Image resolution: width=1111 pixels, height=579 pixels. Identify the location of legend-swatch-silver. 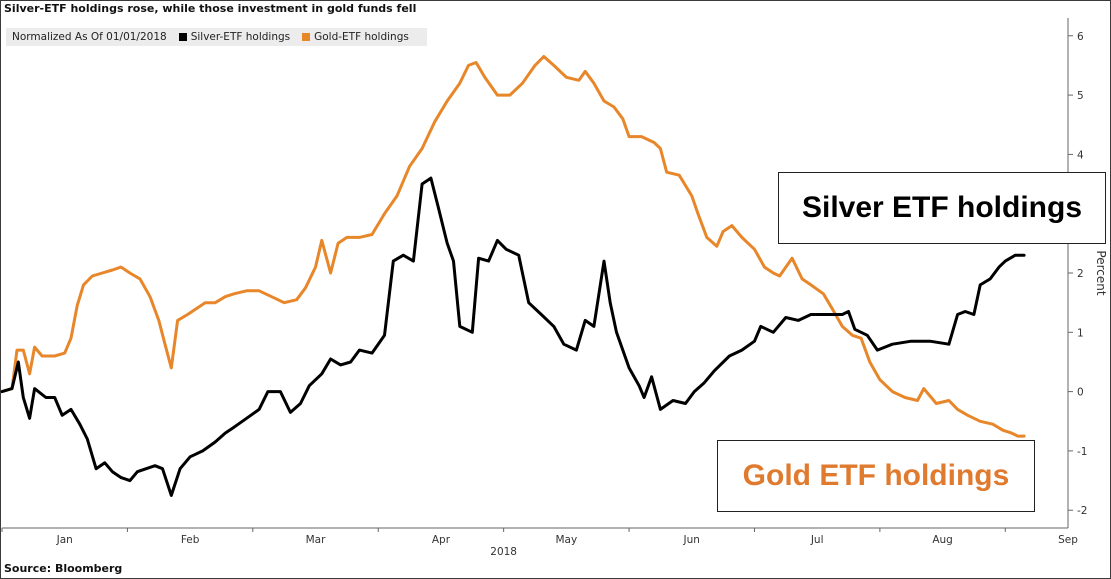
(182, 37).